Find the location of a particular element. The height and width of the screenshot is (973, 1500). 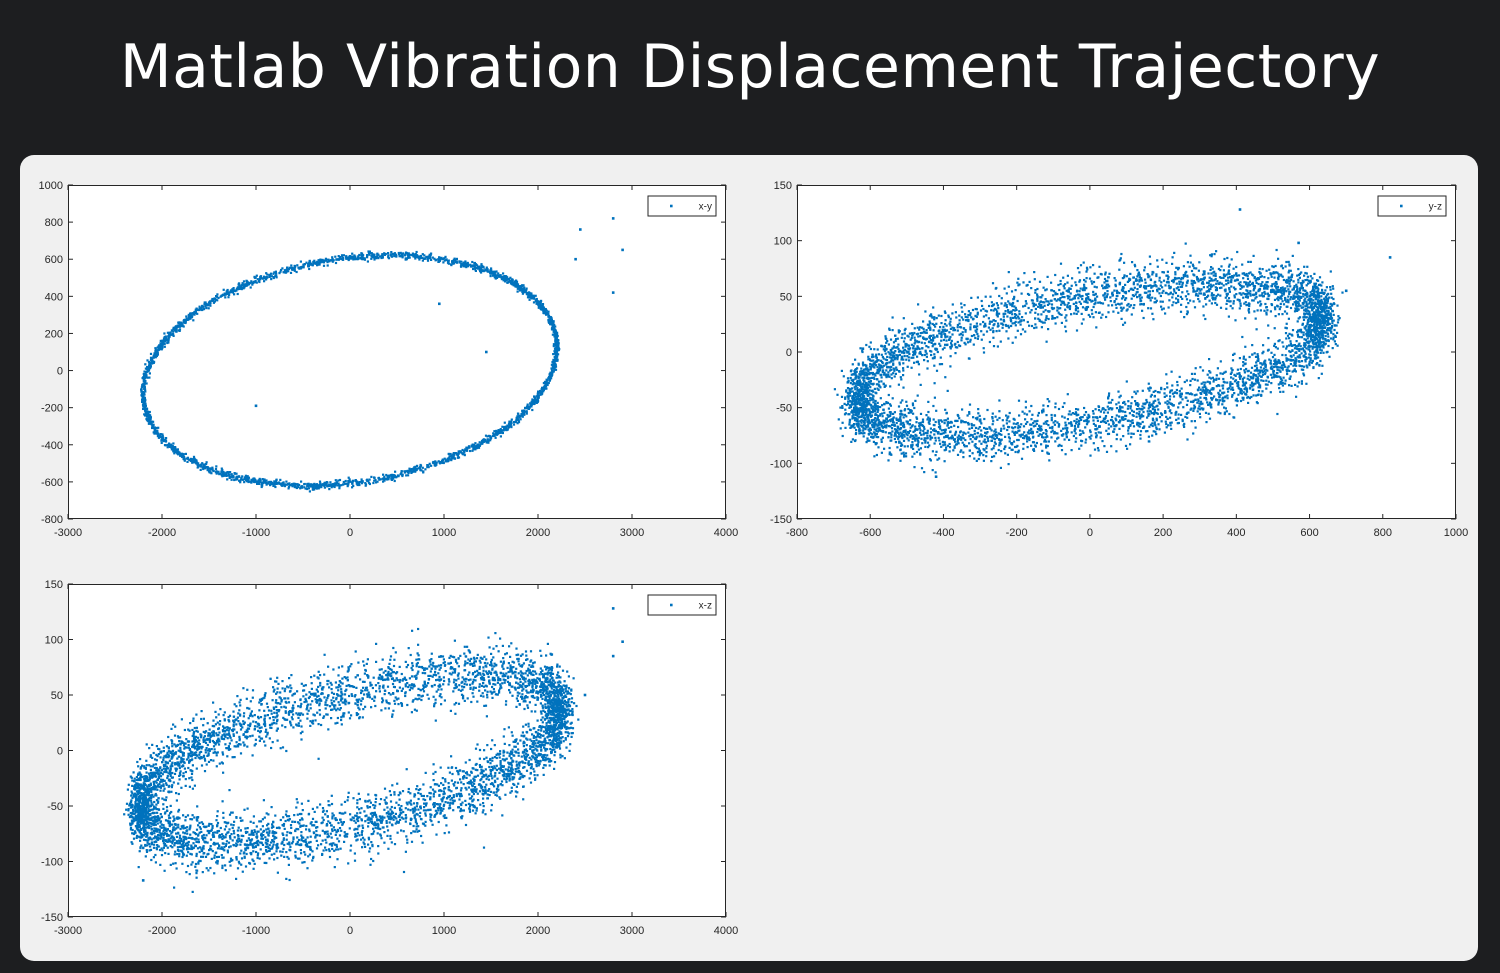

legend-box is located at coordinates (682, 206).